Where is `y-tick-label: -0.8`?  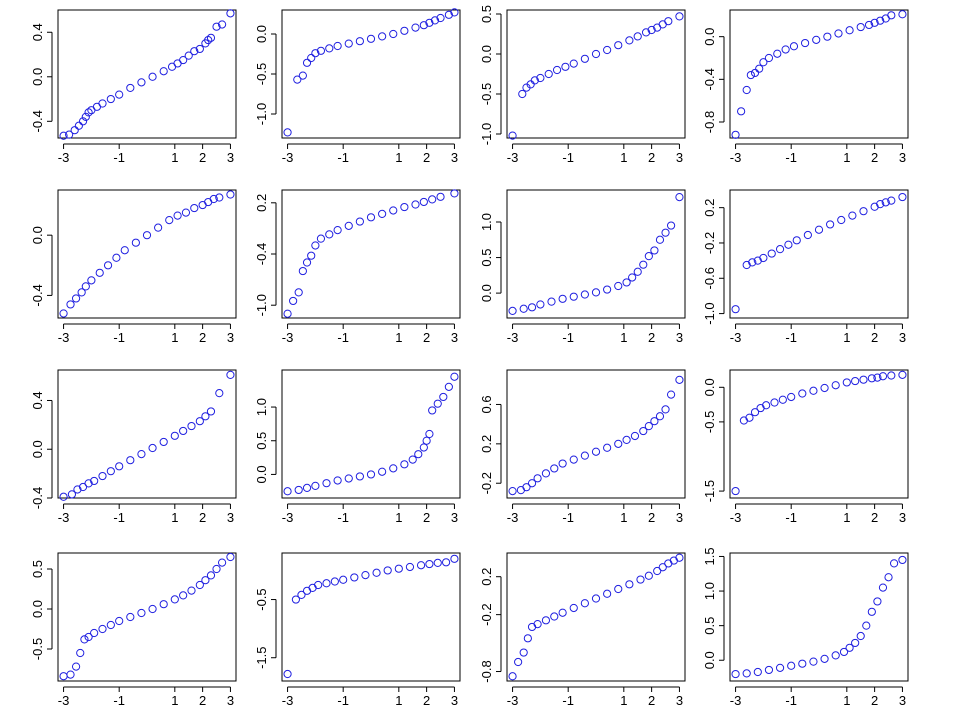 y-tick-label: -0.8 is located at coordinates (709, 122).